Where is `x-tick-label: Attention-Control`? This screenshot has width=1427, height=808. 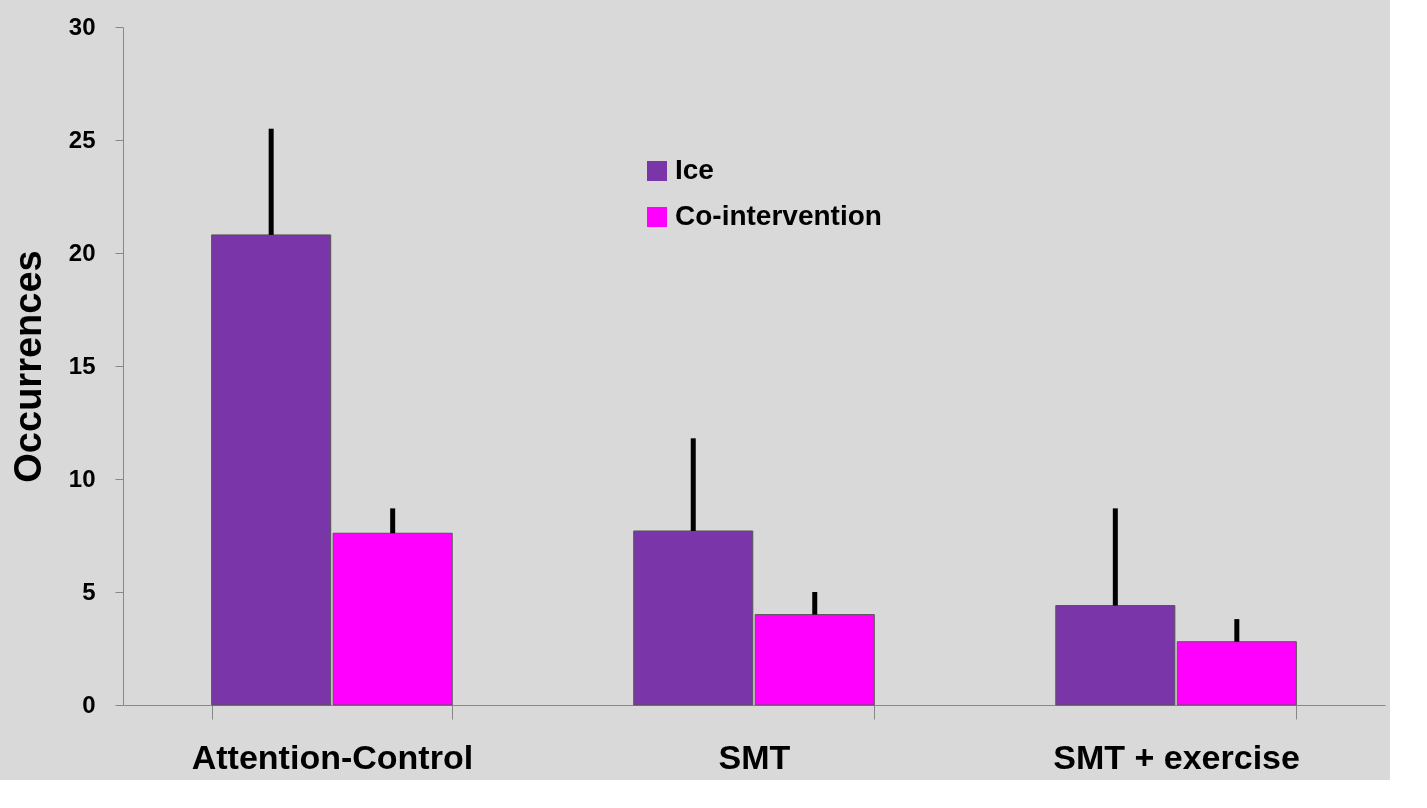 x-tick-label: Attention-Control is located at coordinates (332, 756).